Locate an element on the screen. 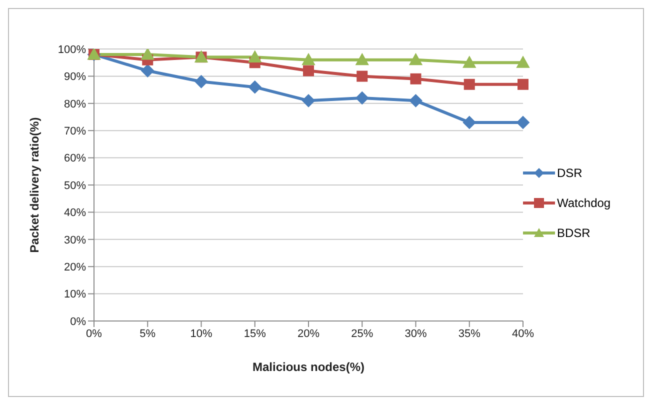  x-tick-label: 40% is located at coordinates (523, 334).